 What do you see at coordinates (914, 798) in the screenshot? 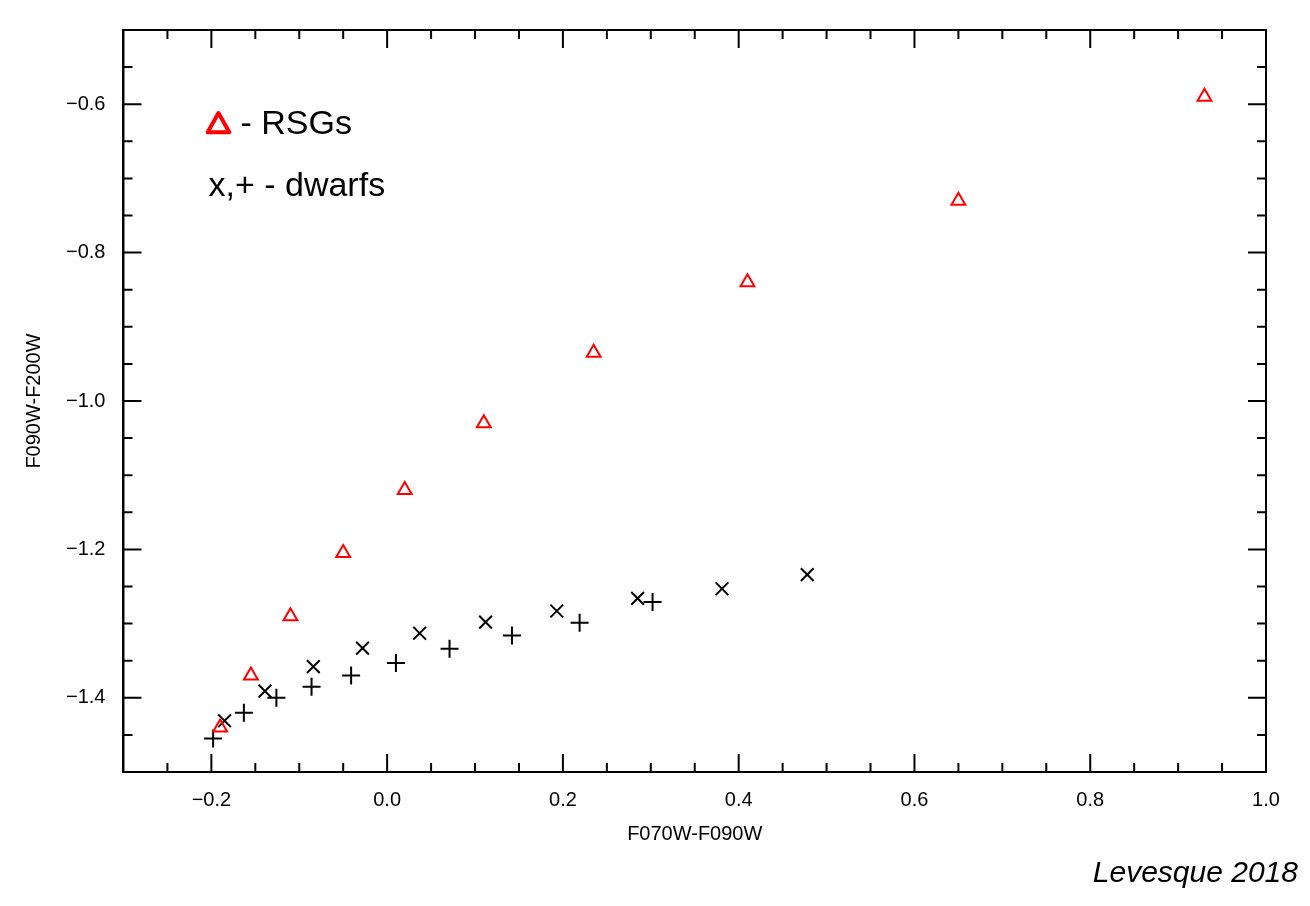
I see `x-tick-label: 0.6` at bounding box center [914, 798].